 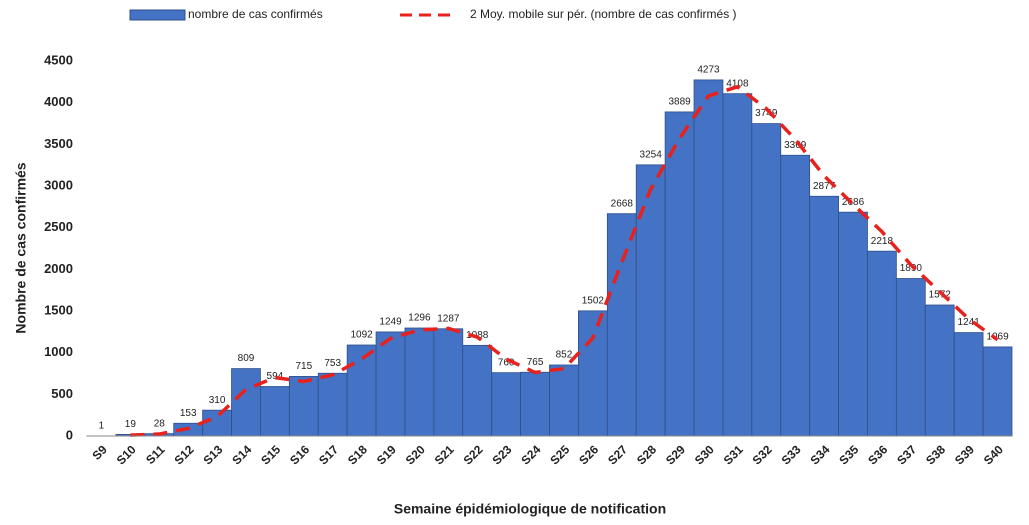 I want to click on y-tick-label: 3500, so click(x=58, y=143).